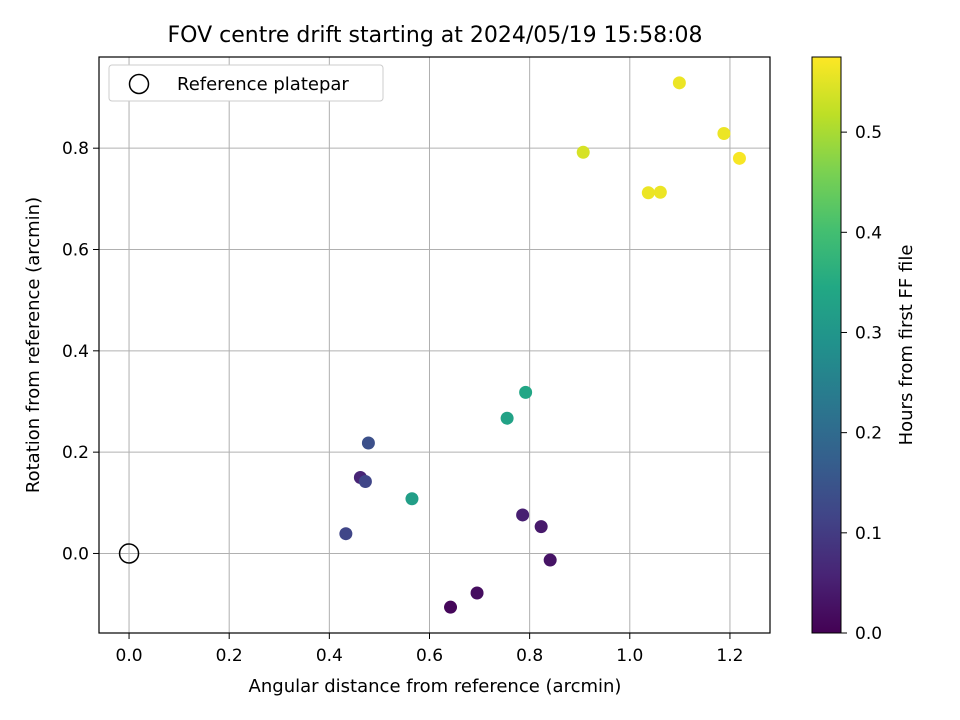  I want to click on legend: Reference platepar, so click(246, 83).